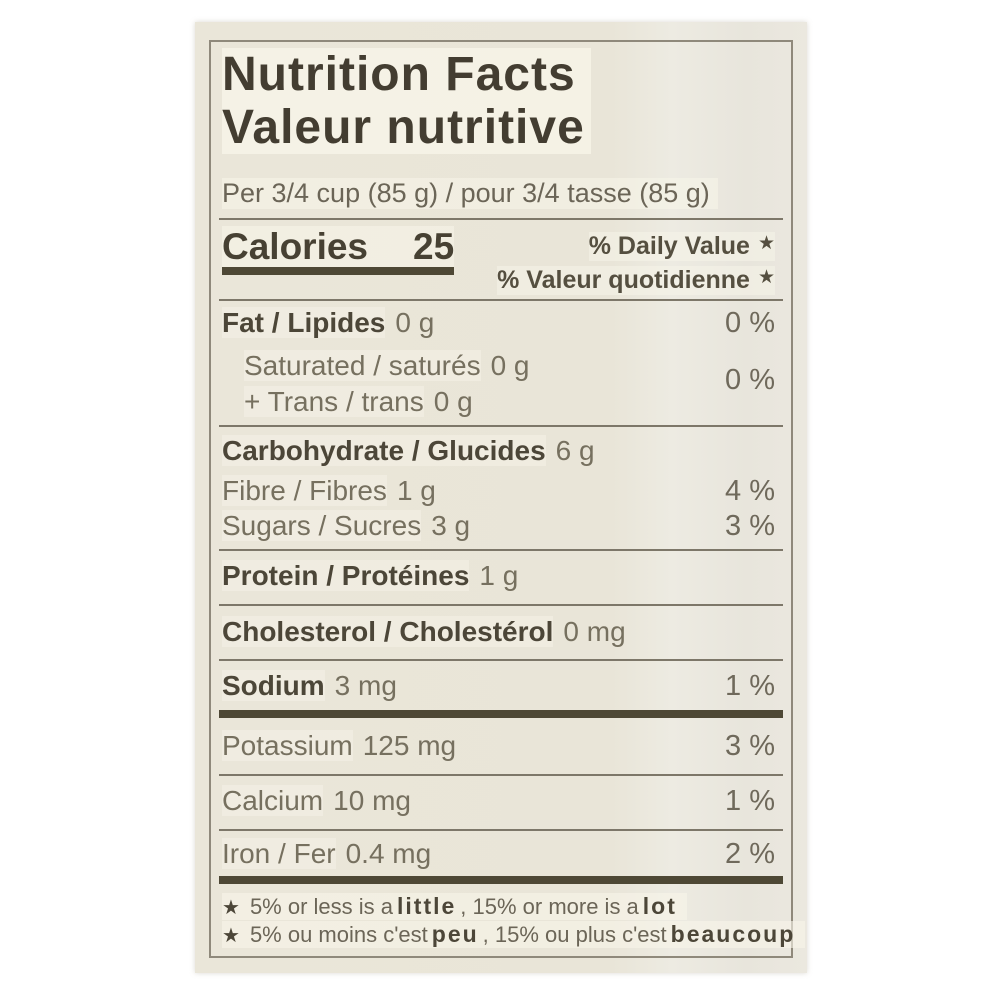 The width and height of the screenshot is (1000, 1000). Describe the element at coordinates (362, 365) in the screenshot. I see `nutrient-name: Saturated / saturés` at that location.